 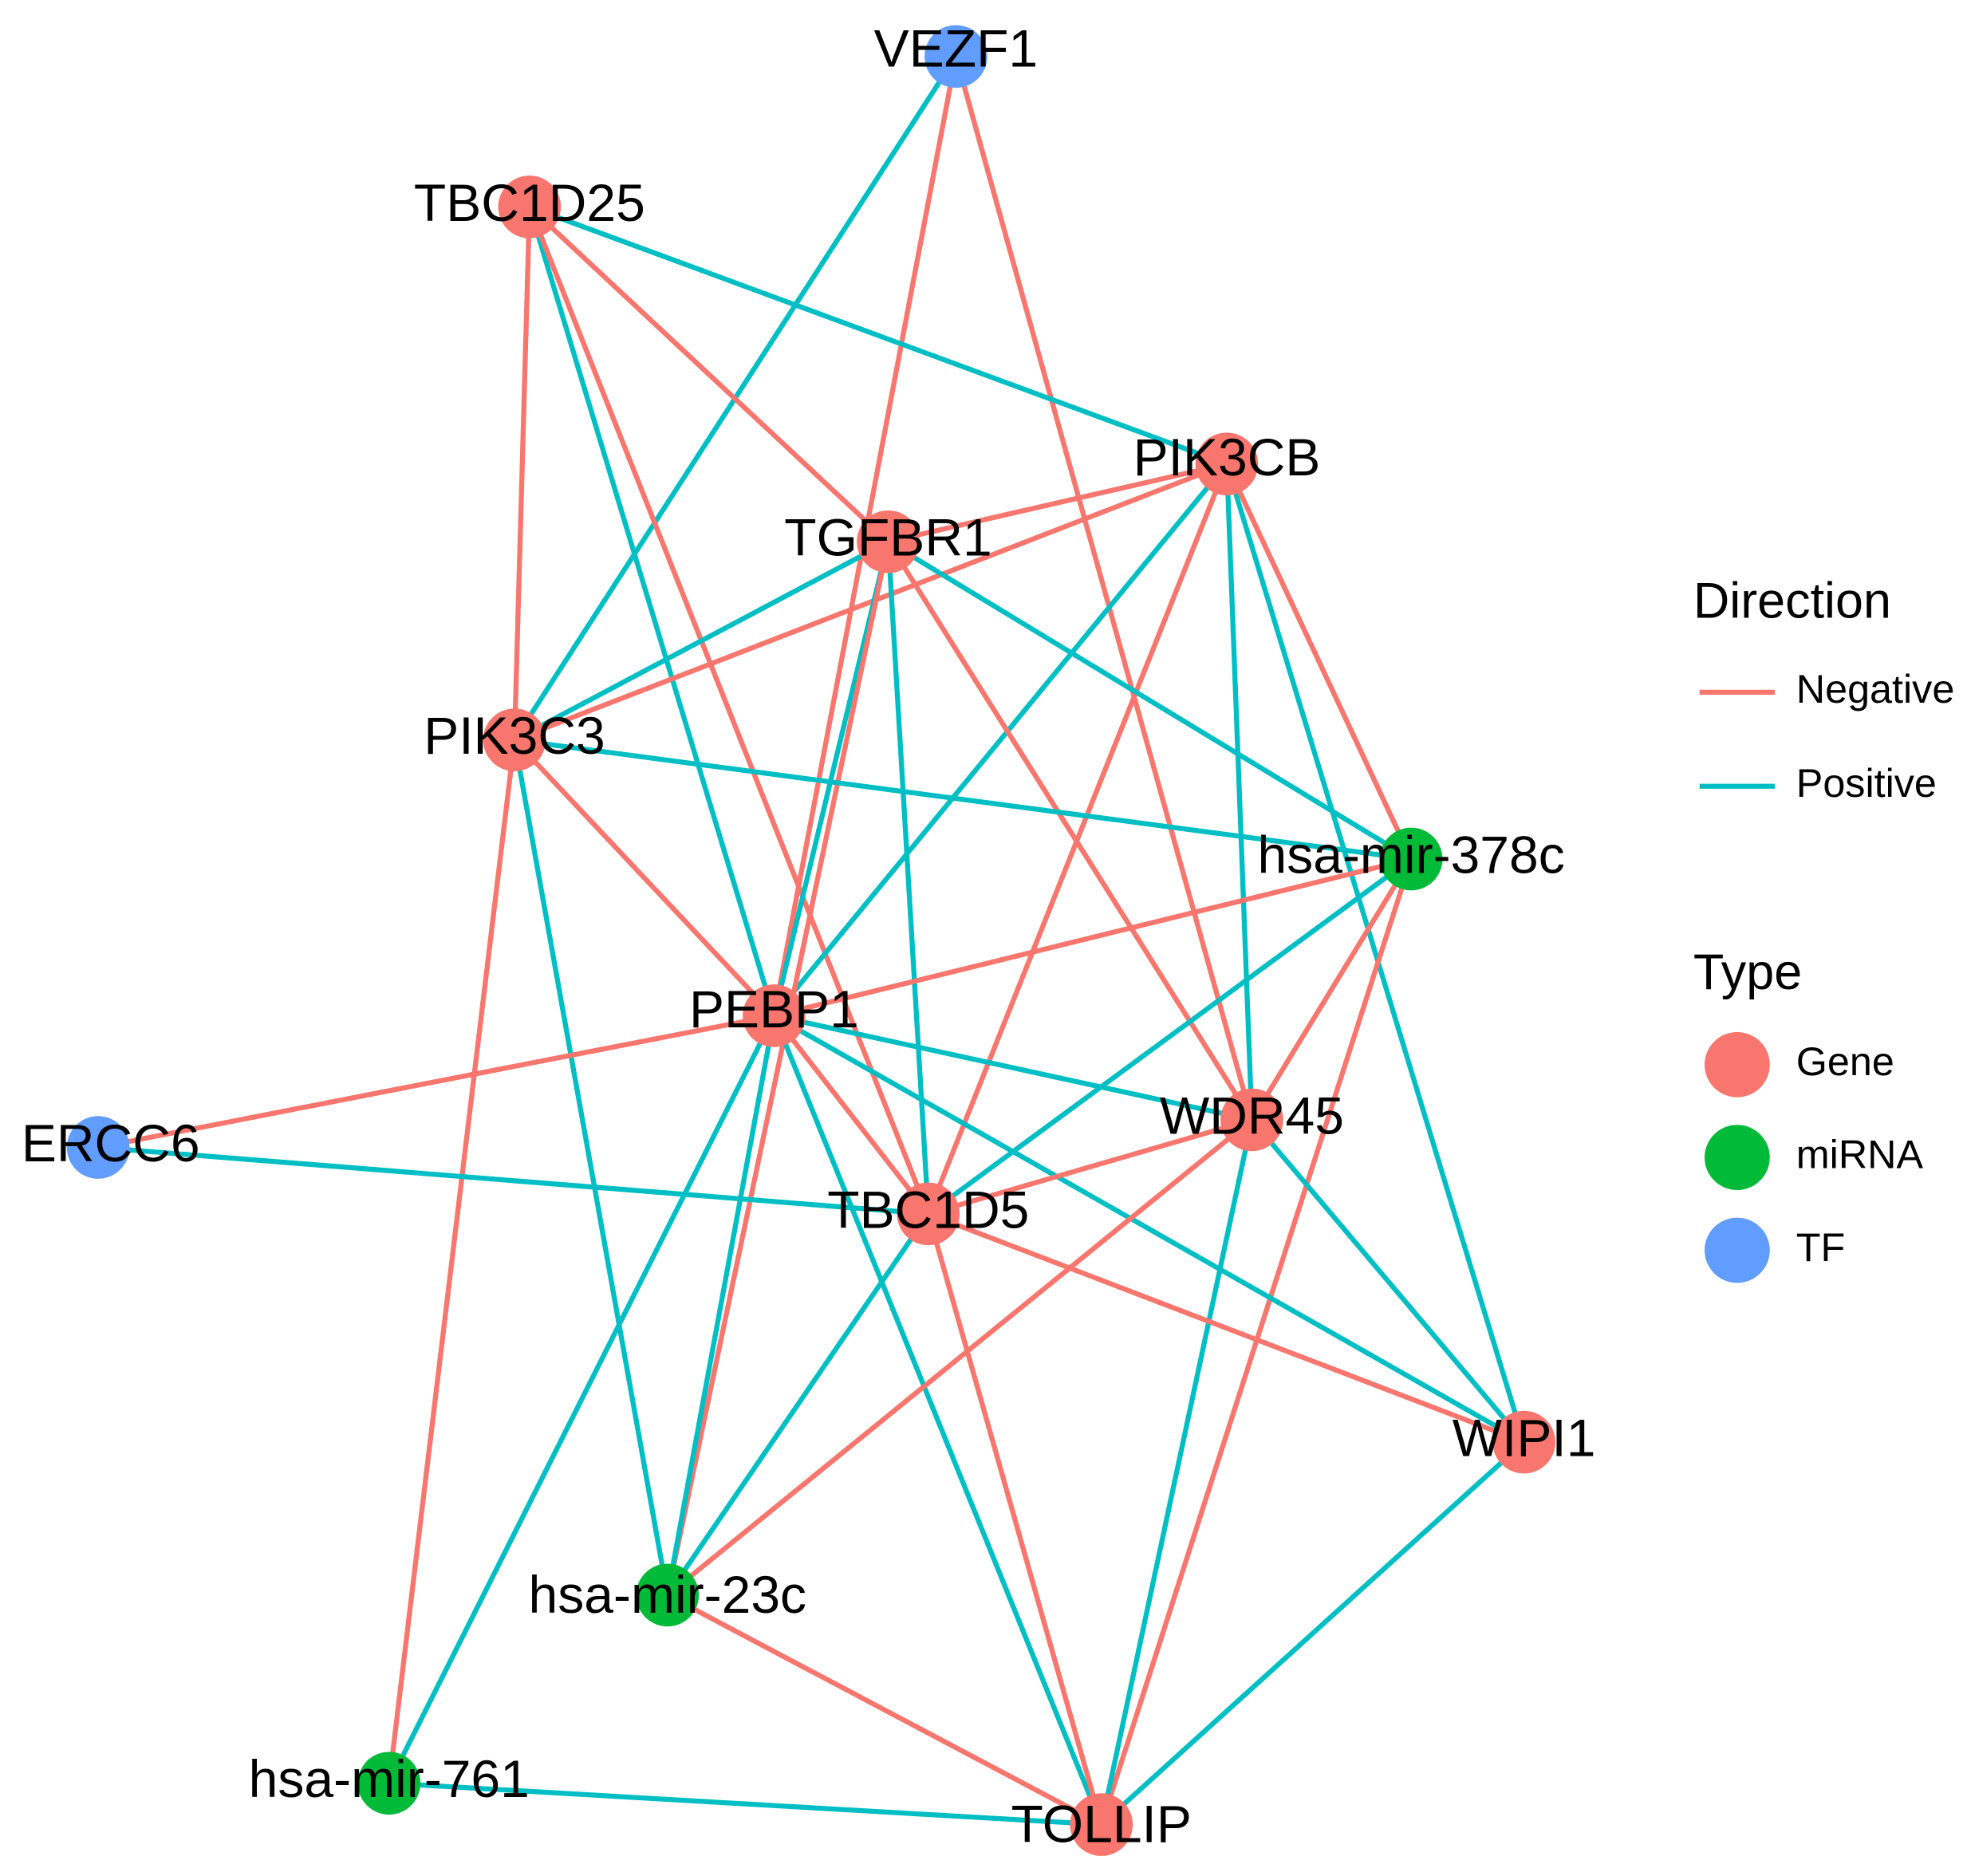 I want to click on node-label: WDR45, so click(x=1252, y=1115).